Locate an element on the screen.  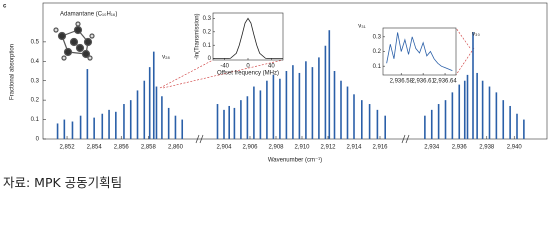
y-axis-label: Fractional absorption is located at coordinates (13, 72).